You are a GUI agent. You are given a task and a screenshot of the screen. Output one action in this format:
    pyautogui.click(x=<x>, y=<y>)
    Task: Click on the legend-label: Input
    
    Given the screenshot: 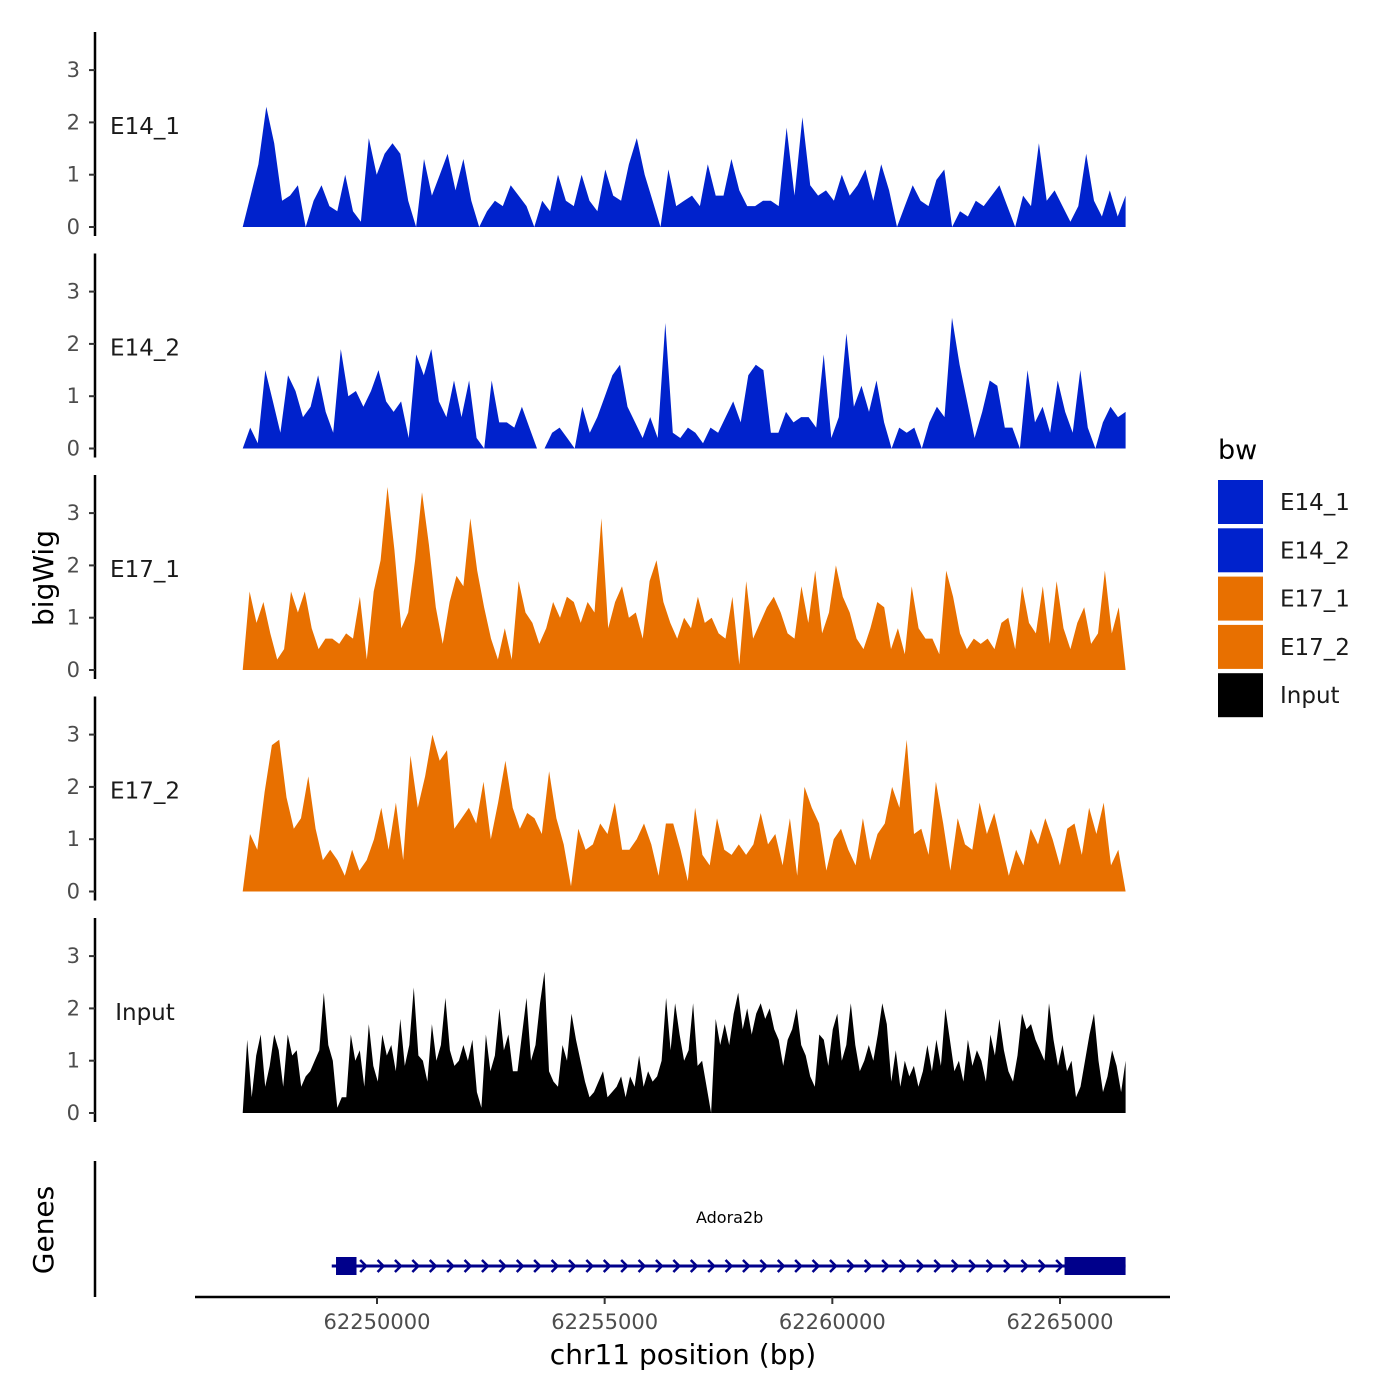 What is the action you would take?
    pyautogui.click(x=1310, y=696)
    